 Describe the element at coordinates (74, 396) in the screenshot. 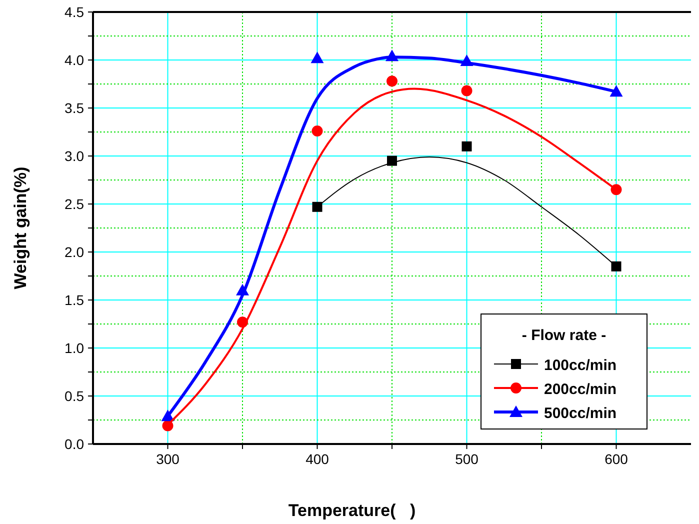

I see `y-tick-label: 0.5` at that location.